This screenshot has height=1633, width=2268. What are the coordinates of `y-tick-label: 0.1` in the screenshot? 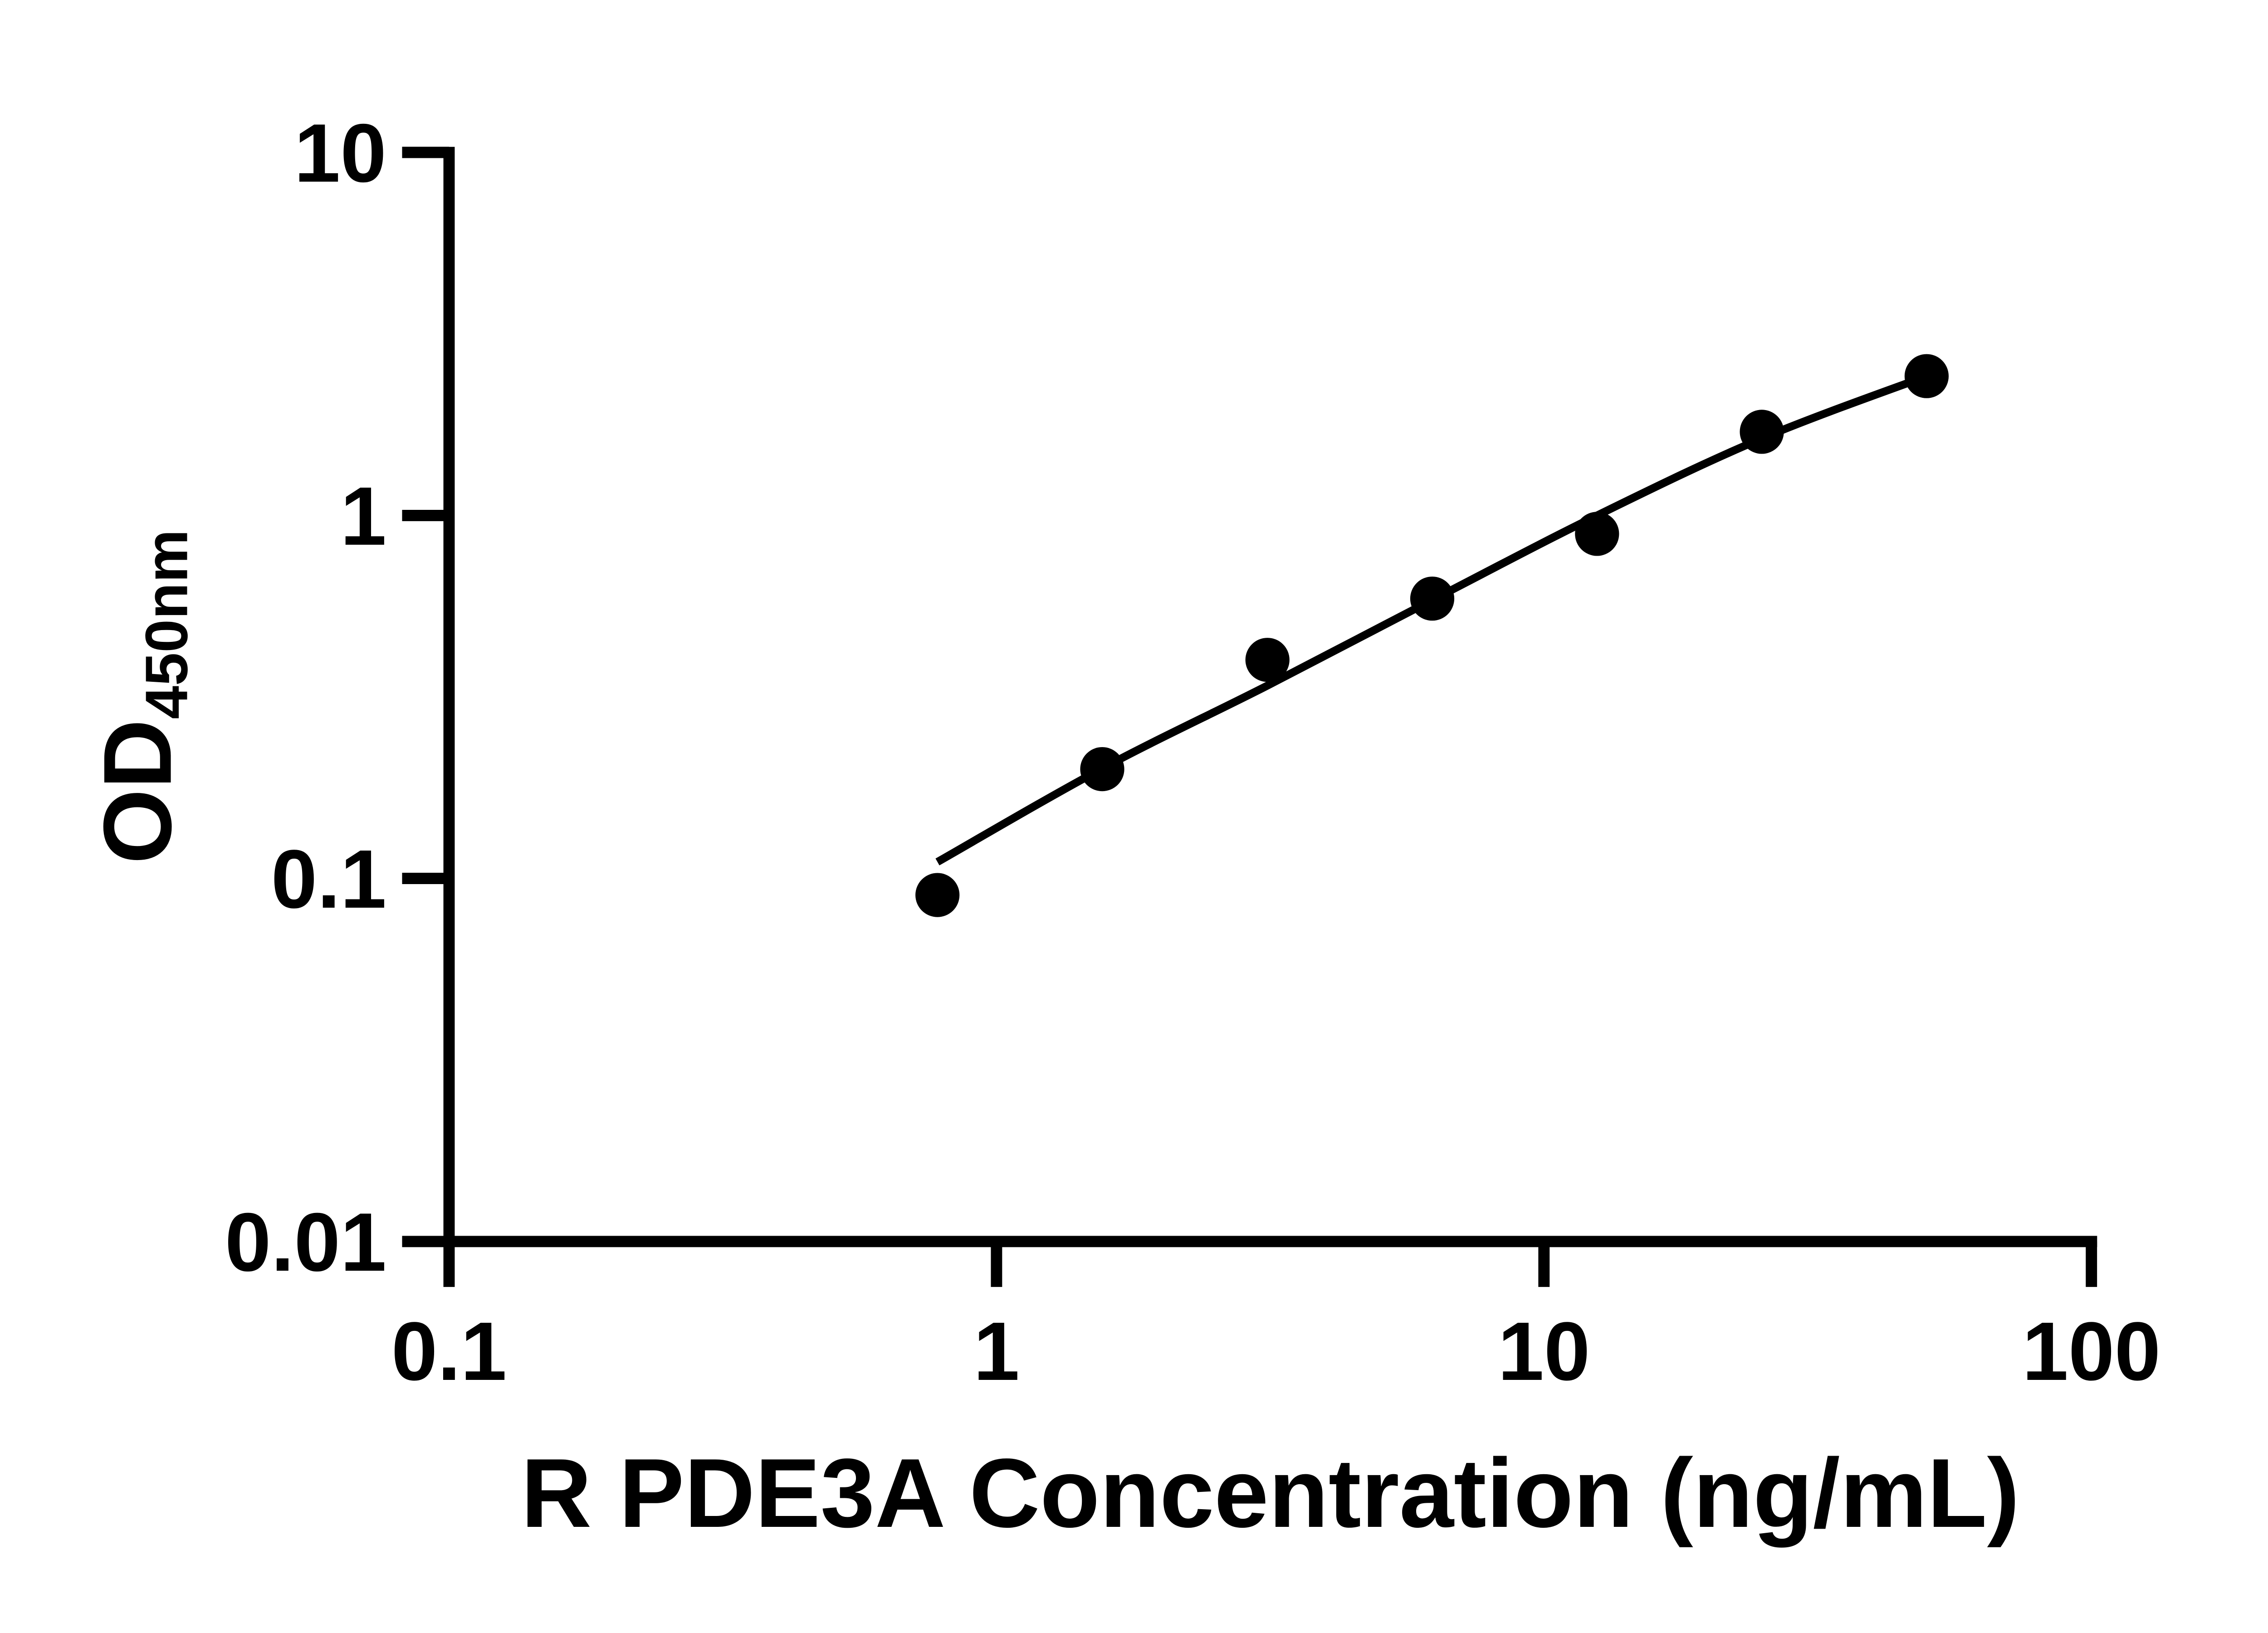 It's located at (329, 878).